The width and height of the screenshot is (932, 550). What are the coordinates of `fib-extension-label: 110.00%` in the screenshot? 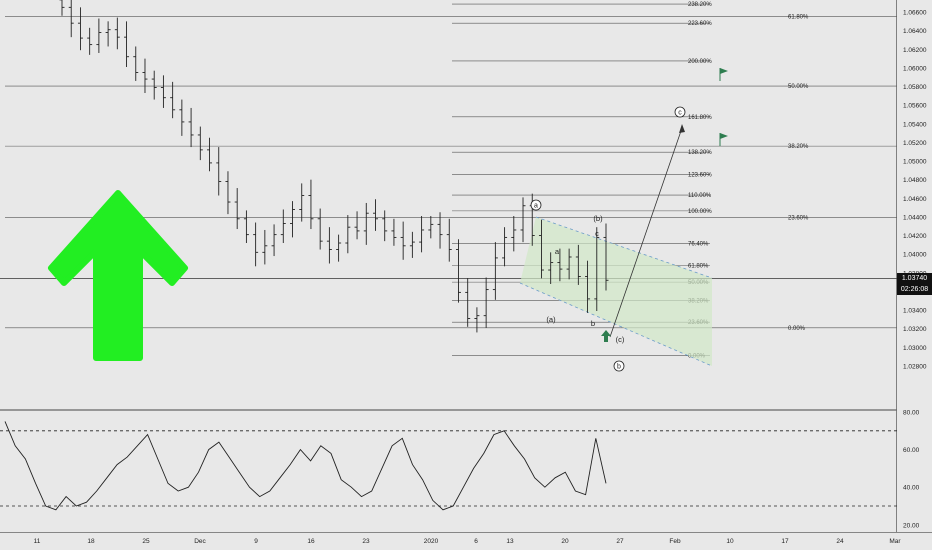 It's located at (700, 196).